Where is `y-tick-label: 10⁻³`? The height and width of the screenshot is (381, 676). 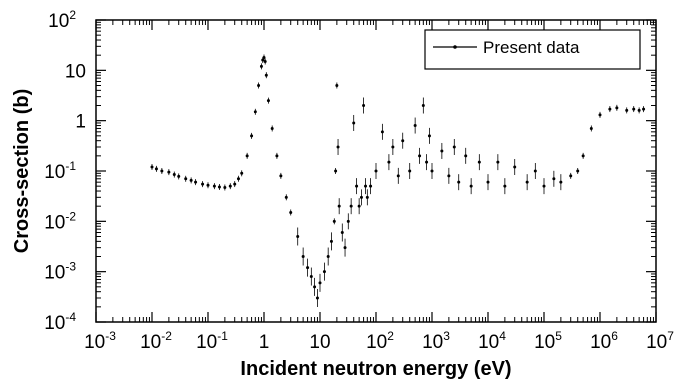
y-tick-label: 10⁻³ is located at coordinates (60, 272).